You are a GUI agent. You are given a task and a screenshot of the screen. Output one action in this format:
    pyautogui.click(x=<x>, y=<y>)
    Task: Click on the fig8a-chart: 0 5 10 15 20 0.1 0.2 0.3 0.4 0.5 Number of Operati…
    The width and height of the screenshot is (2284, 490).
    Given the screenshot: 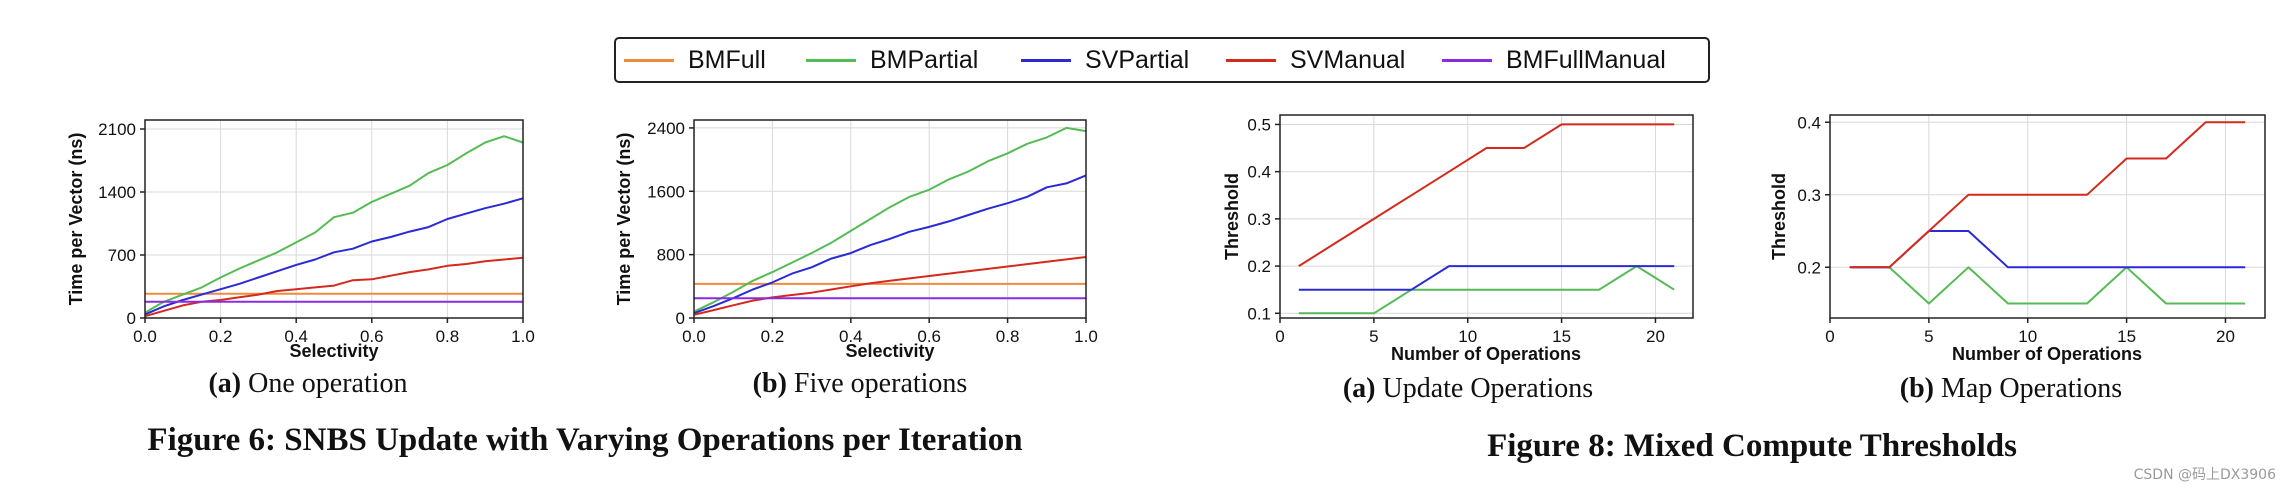 What is the action you would take?
    pyautogui.click(x=1458, y=239)
    